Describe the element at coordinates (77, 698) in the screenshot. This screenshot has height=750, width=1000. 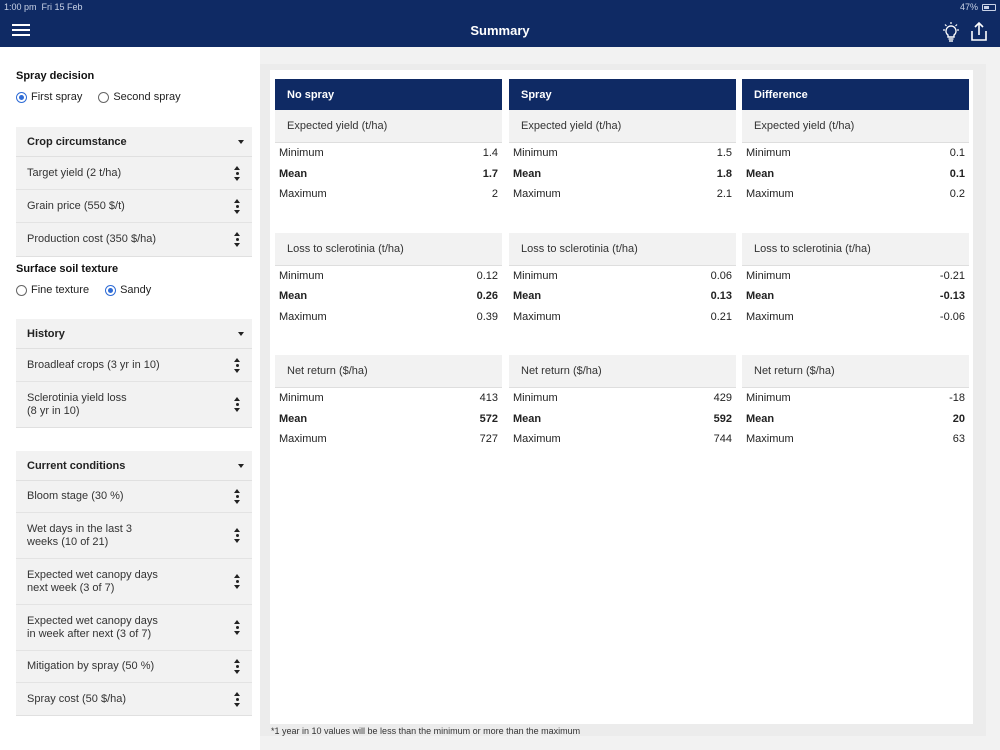
I see `input-label: Spray cost (50 $/ha)` at that location.